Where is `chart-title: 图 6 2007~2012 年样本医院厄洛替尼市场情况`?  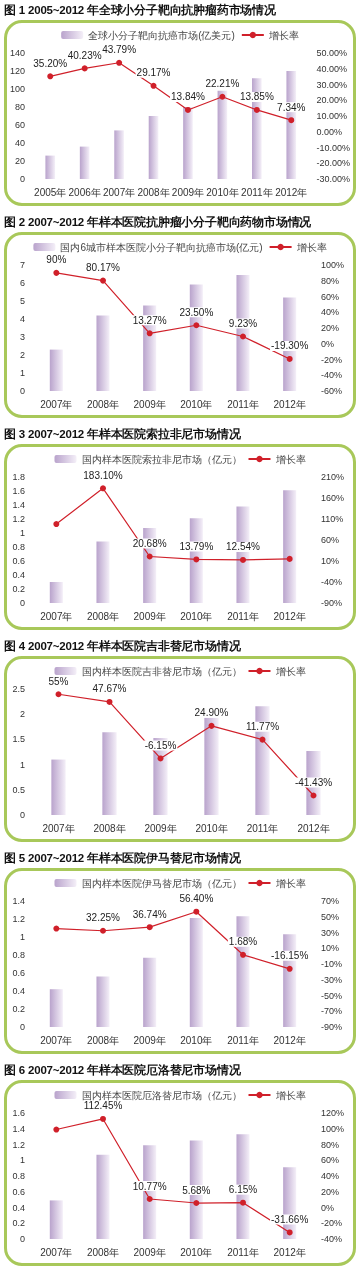 chart-title: 图 6 2007~2012 年样本医院厄洛替尼市场情况 is located at coordinates (122, 1070).